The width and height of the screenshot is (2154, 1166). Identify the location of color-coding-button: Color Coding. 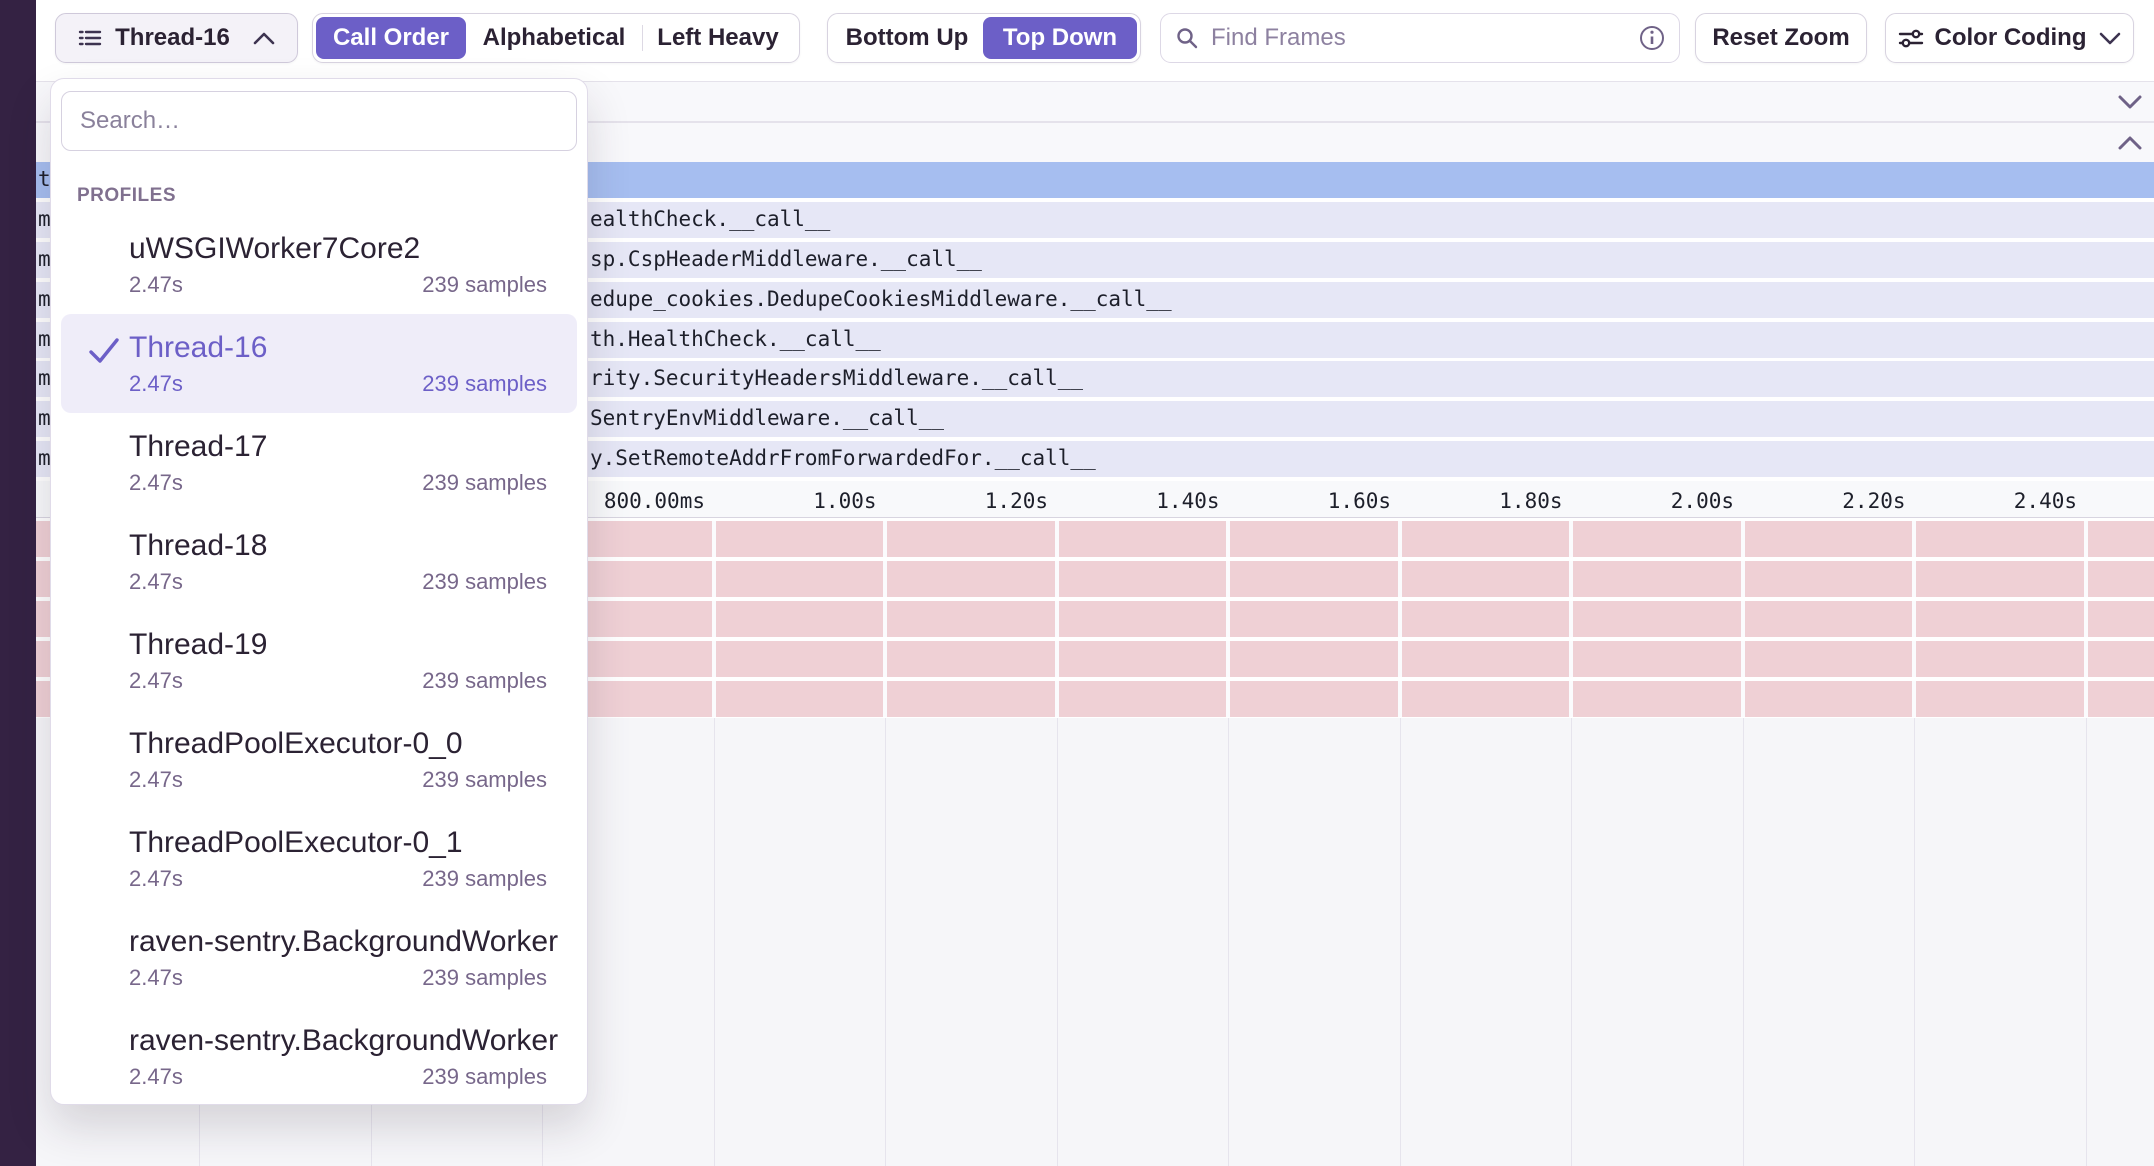
(2009, 38).